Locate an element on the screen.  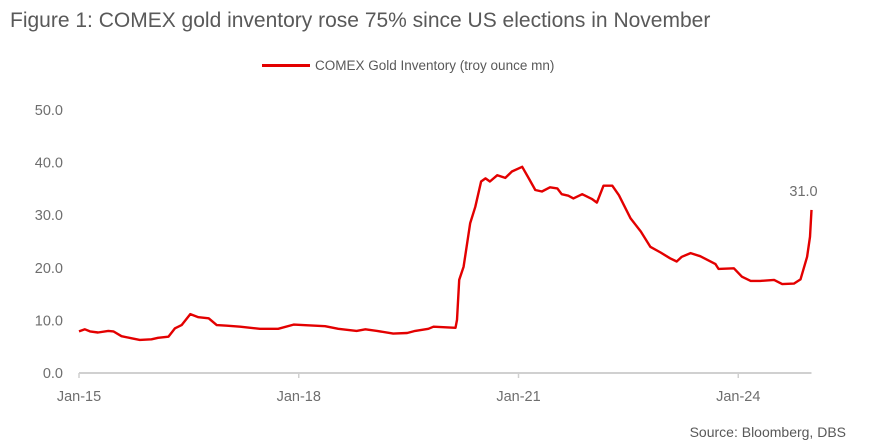
x-tick-label: Jan-18 is located at coordinates (299, 397).